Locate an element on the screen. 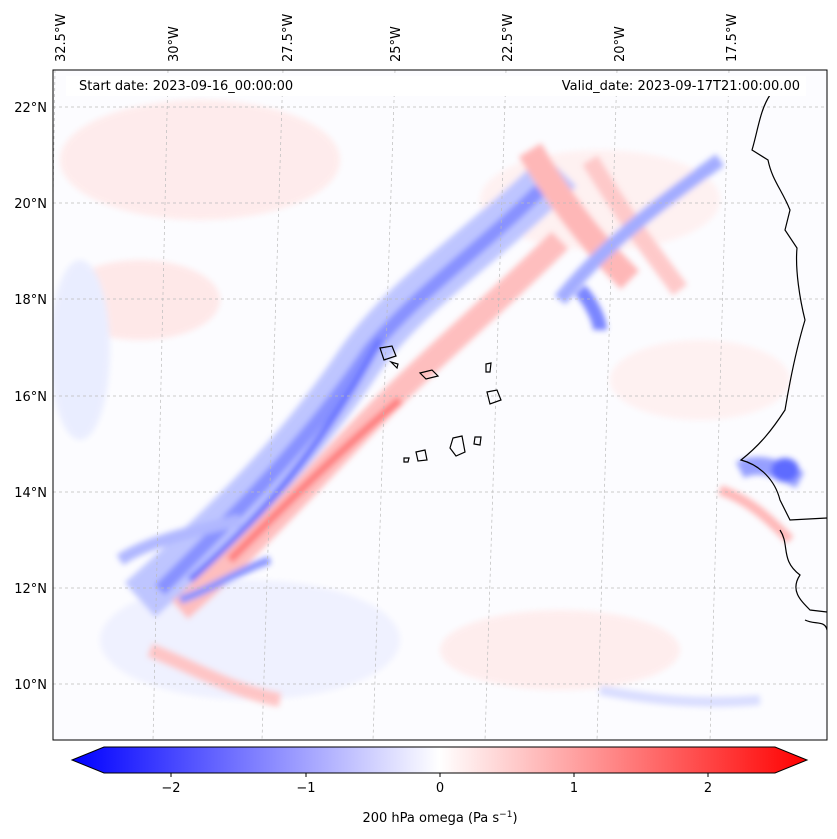 The height and width of the screenshot is (839, 837). lat-label: 18°N is located at coordinates (30, 300).